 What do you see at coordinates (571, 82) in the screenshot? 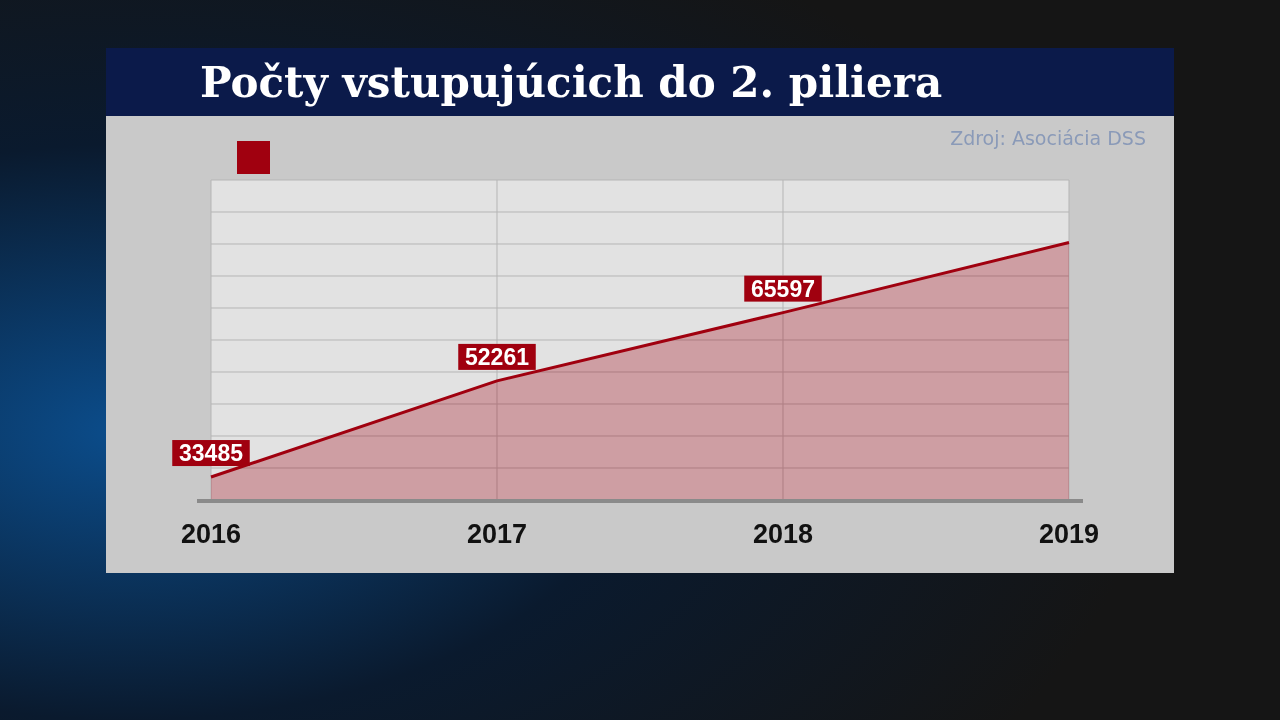
I see `chart-title: Počty vstupujúcich do 2. piliera` at bounding box center [571, 82].